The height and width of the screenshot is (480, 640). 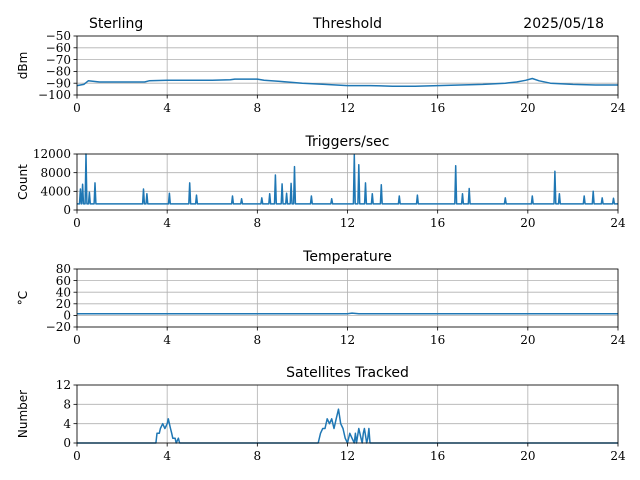 I want to click on satellites-tracked-title: Satellites Tracked, so click(x=347, y=373).